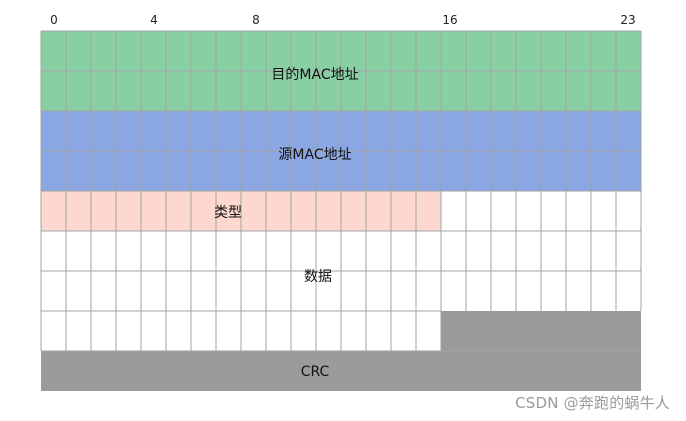 This screenshot has height=421, width=686. I want to click on crc-field, so click(341, 371).